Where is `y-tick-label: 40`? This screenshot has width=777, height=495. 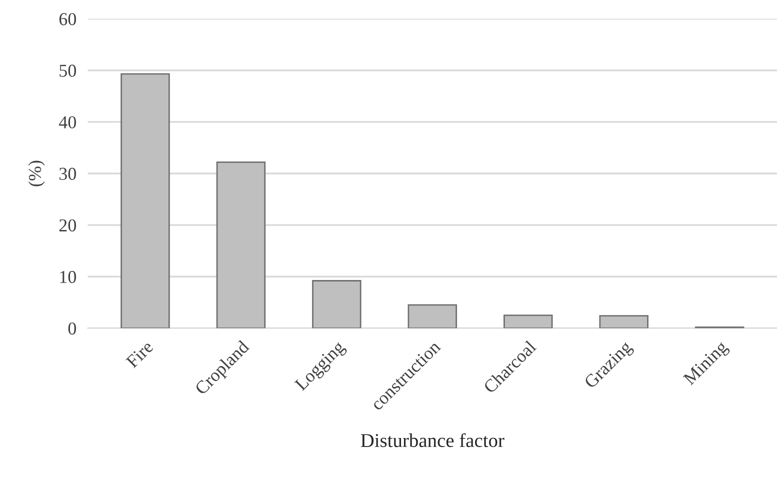 y-tick-label: 40 is located at coordinates (67, 122).